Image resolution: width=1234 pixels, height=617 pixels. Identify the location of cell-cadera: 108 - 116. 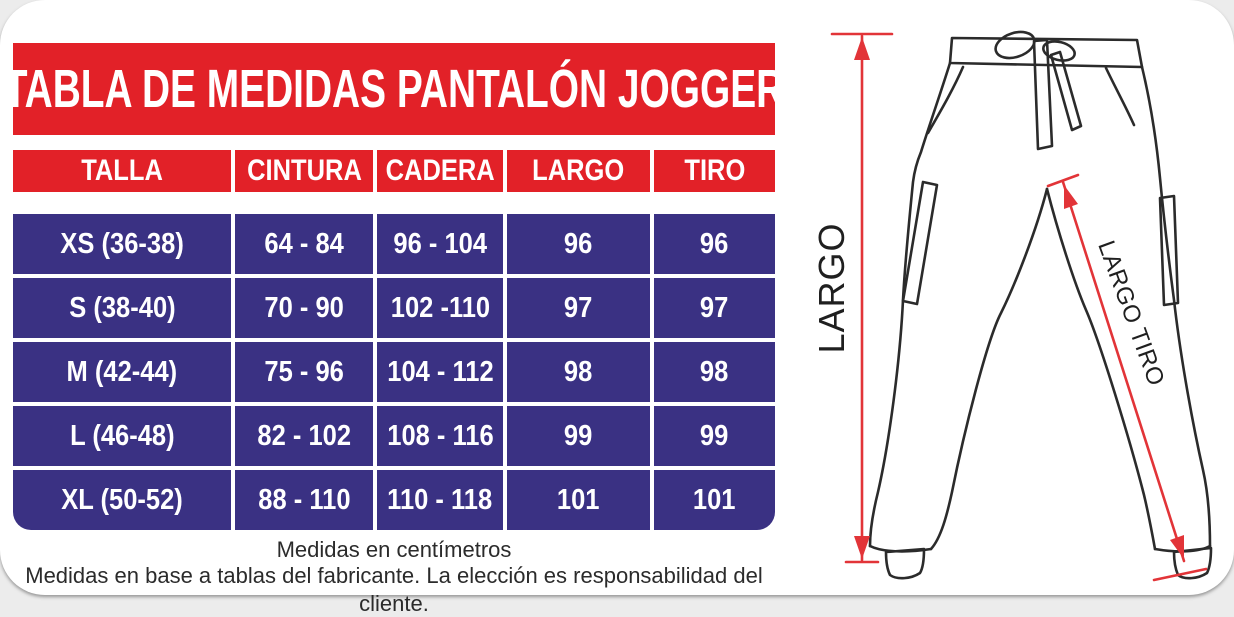
(440, 436).